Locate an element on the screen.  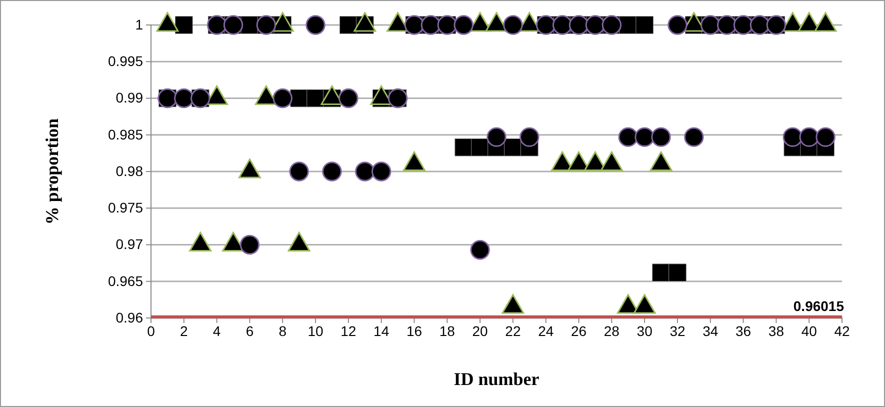
x-tick-label: 4 is located at coordinates (216, 330).